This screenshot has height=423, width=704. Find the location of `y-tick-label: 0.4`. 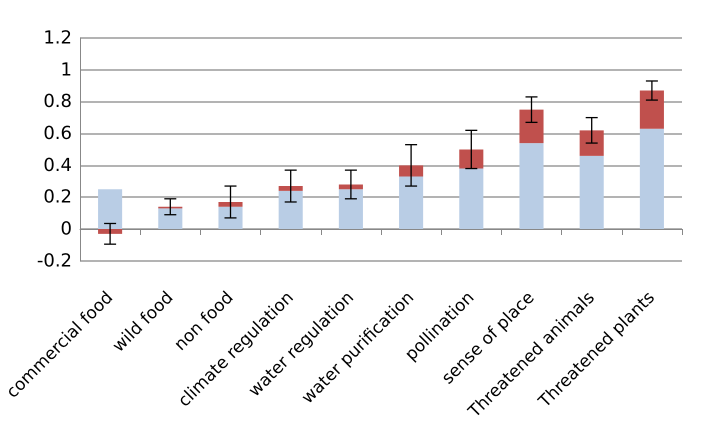

y-tick-label: 0.4 is located at coordinates (57, 165).